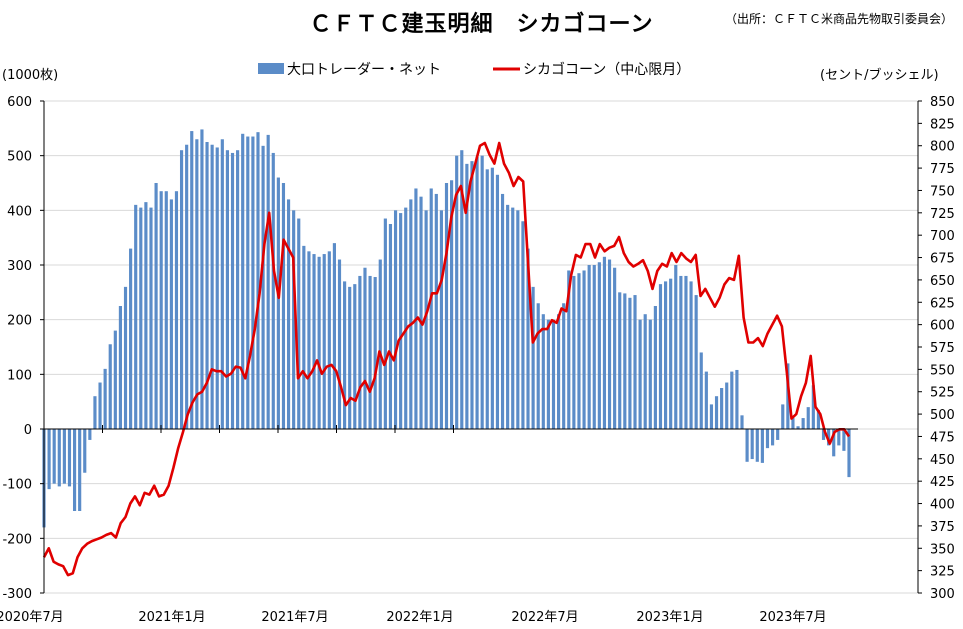  I want to click on right-tick-label: 450, so click(942, 460).